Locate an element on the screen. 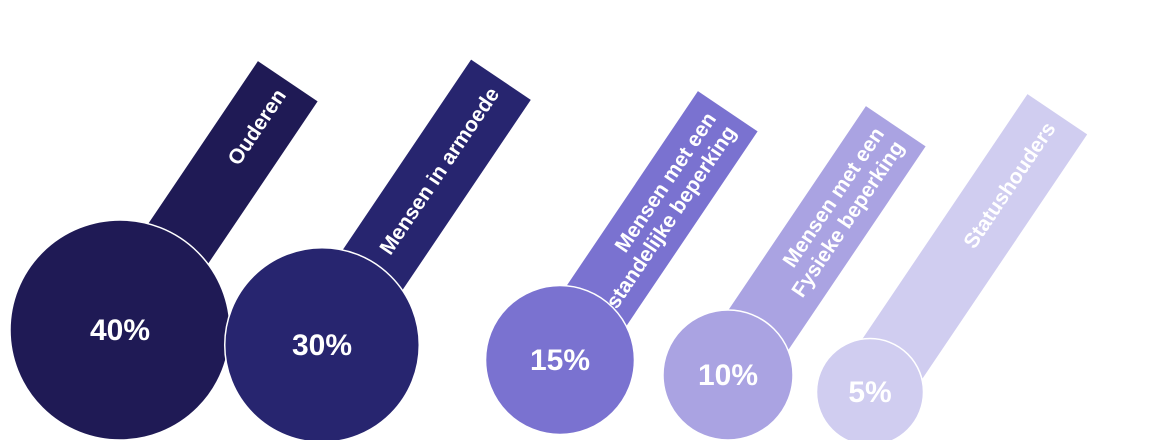 The height and width of the screenshot is (440, 1157). value-label: 10% is located at coordinates (728, 375).